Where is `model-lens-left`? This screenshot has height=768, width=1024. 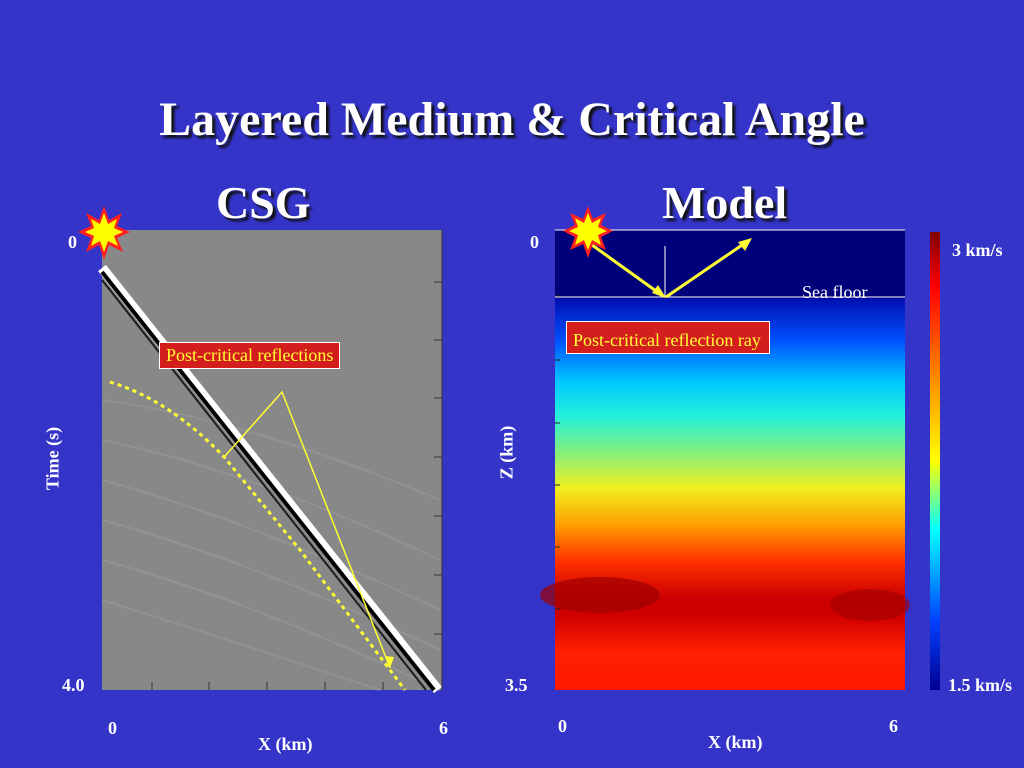 model-lens-left is located at coordinates (600, 595).